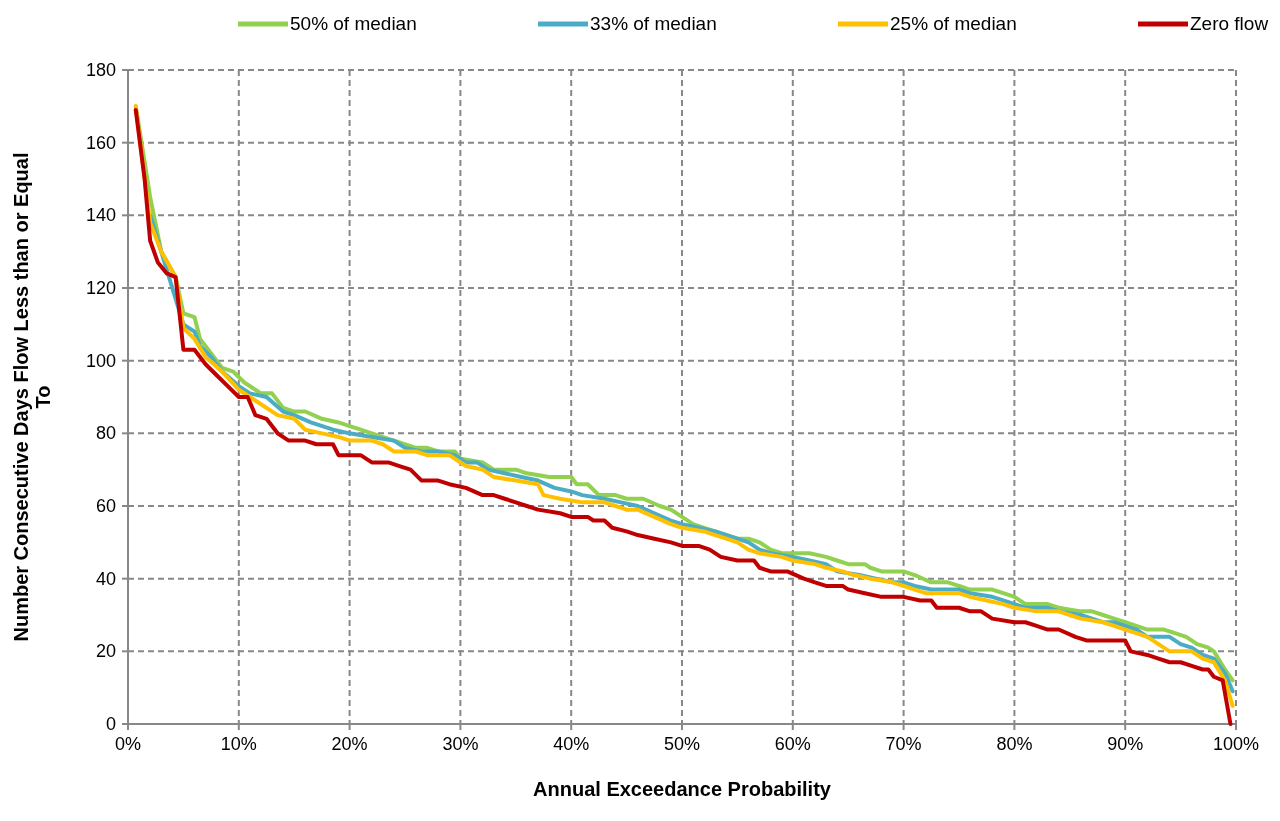 Image resolution: width=1280 pixels, height=821 pixels. Describe the element at coordinates (238, 744) in the screenshot. I see `x-tick-label: 10%` at that location.